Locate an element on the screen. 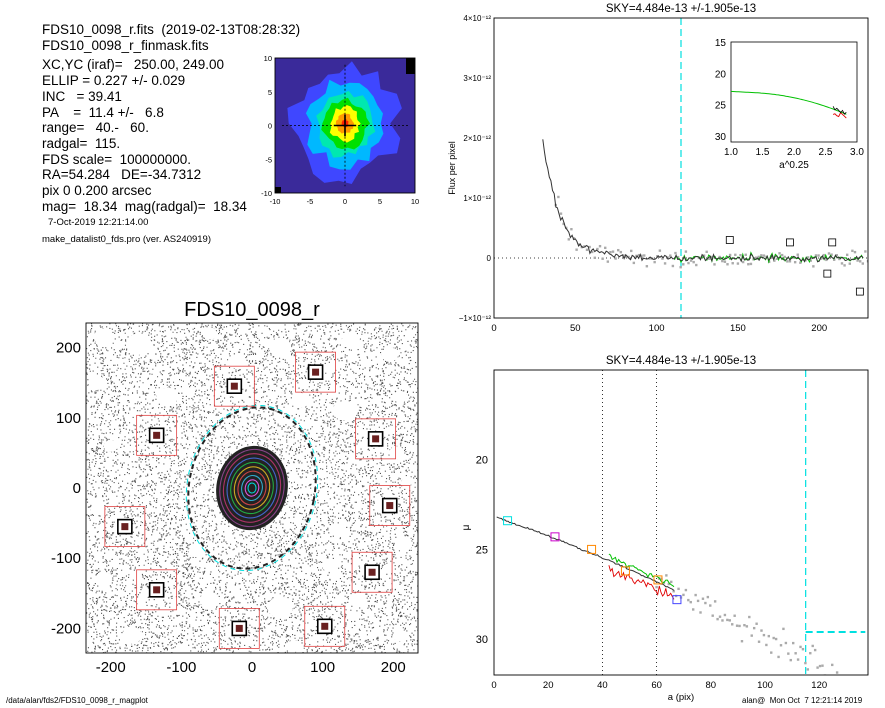 This screenshot has height=708, width=885. inset-green-line is located at coordinates (788, 102).